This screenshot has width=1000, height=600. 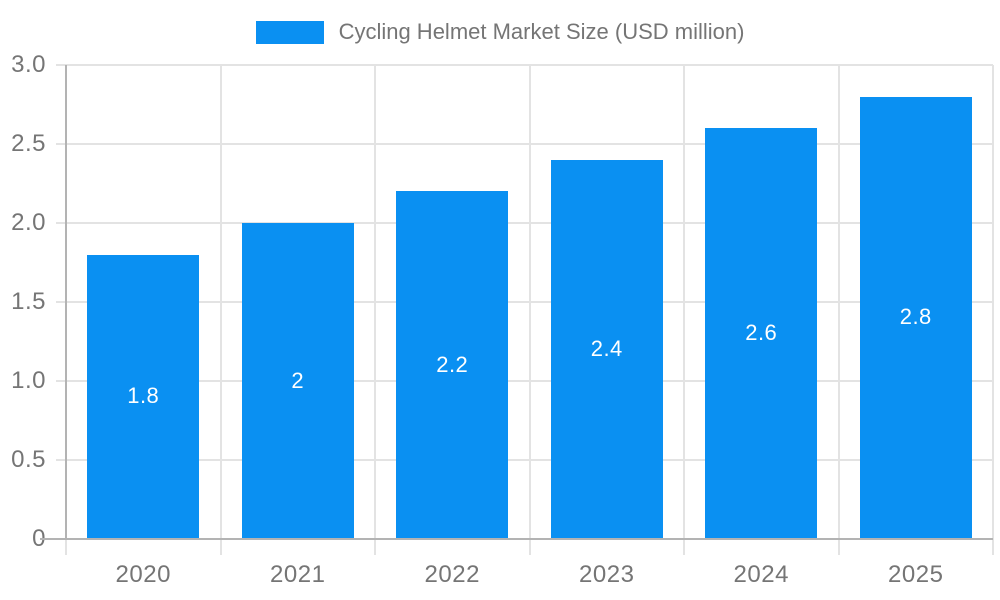 I want to click on bar: 2.6, so click(x=761, y=333).